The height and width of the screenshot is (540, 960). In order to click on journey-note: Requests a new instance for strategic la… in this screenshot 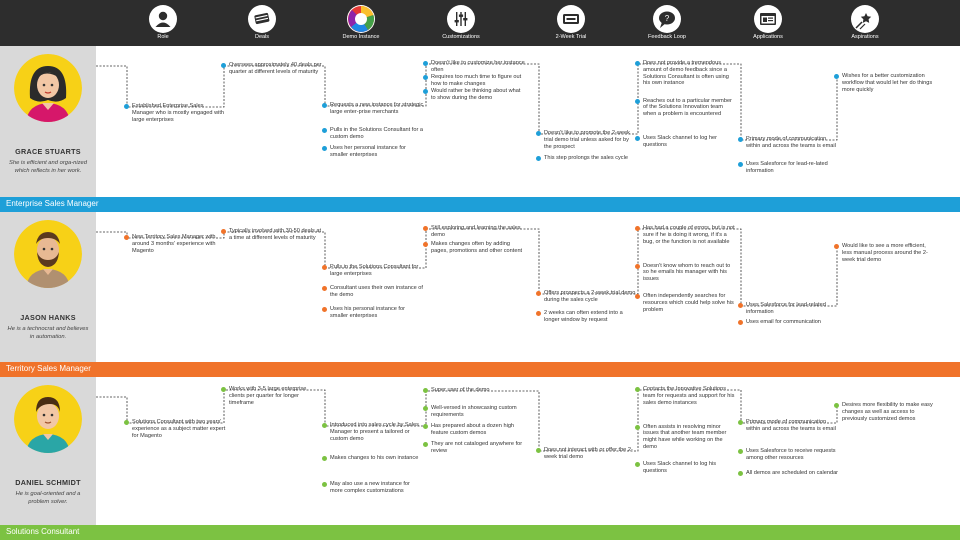, I will do `click(373, 109)`.